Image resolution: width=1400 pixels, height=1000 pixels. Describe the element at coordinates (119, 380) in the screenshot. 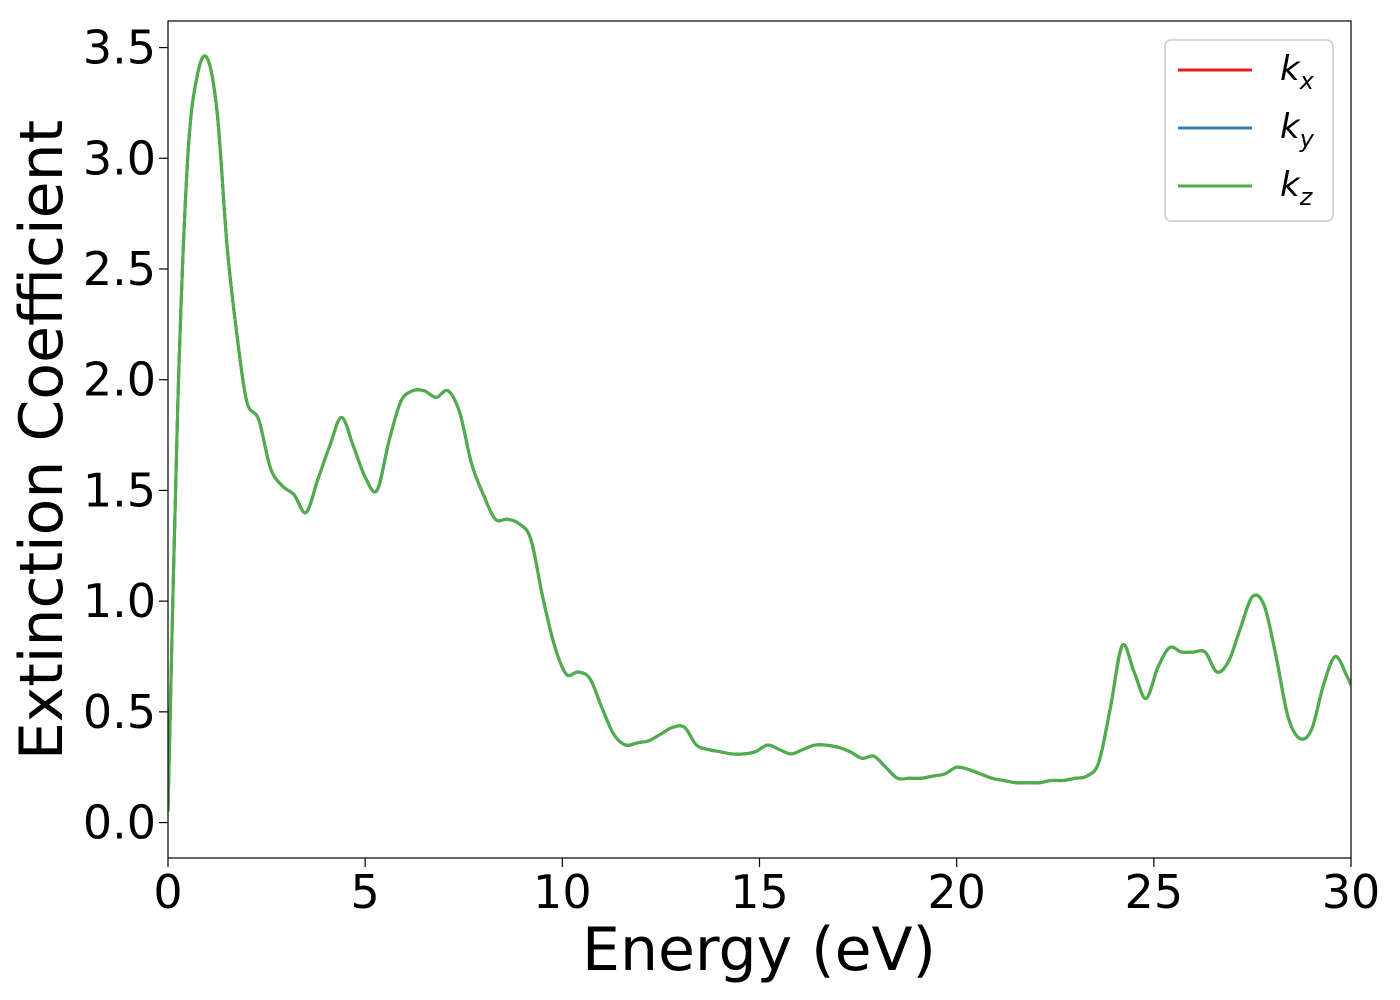

I see `y-tick-label: 2.0` at that location.